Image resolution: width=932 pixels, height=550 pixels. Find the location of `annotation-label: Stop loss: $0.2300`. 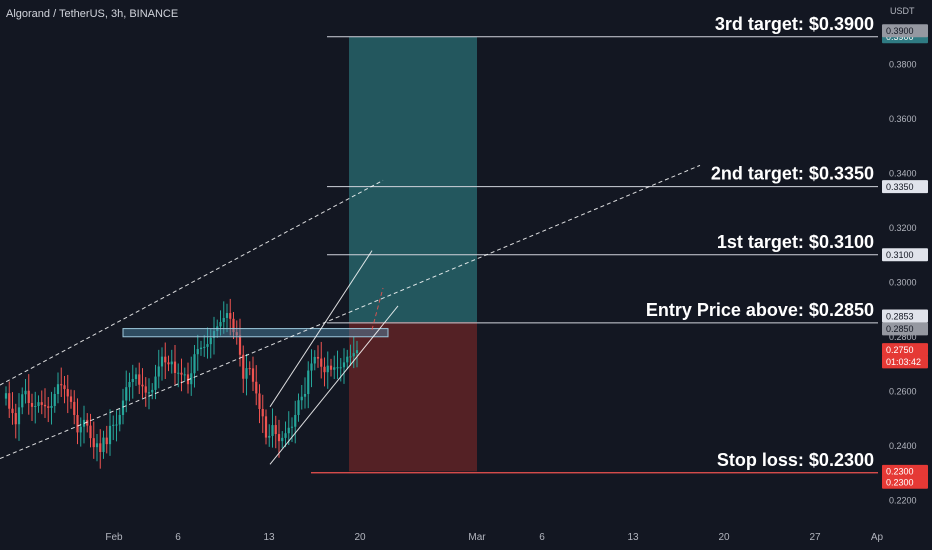

annotation-label: Stop loss: $0.2300 is located at coordinates (795, 460).